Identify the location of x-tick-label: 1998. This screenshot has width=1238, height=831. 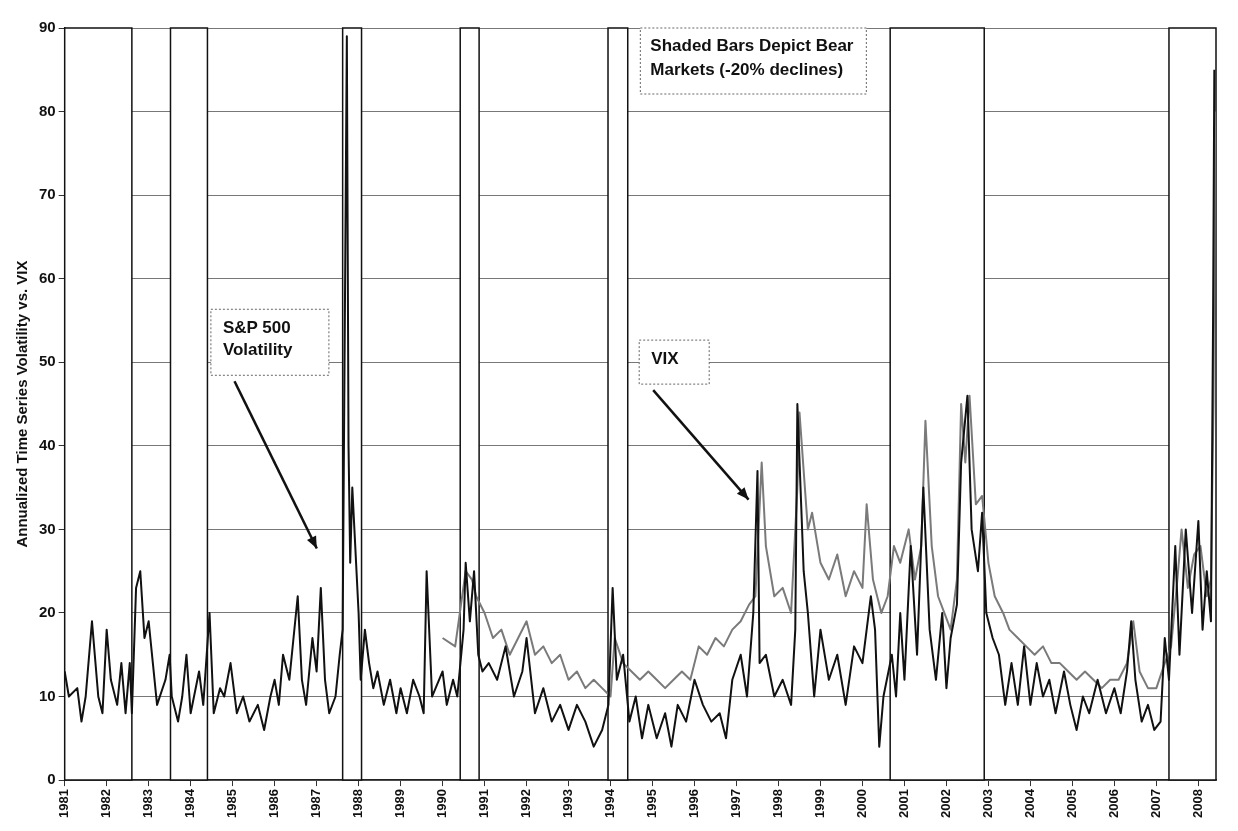
(778, 803).